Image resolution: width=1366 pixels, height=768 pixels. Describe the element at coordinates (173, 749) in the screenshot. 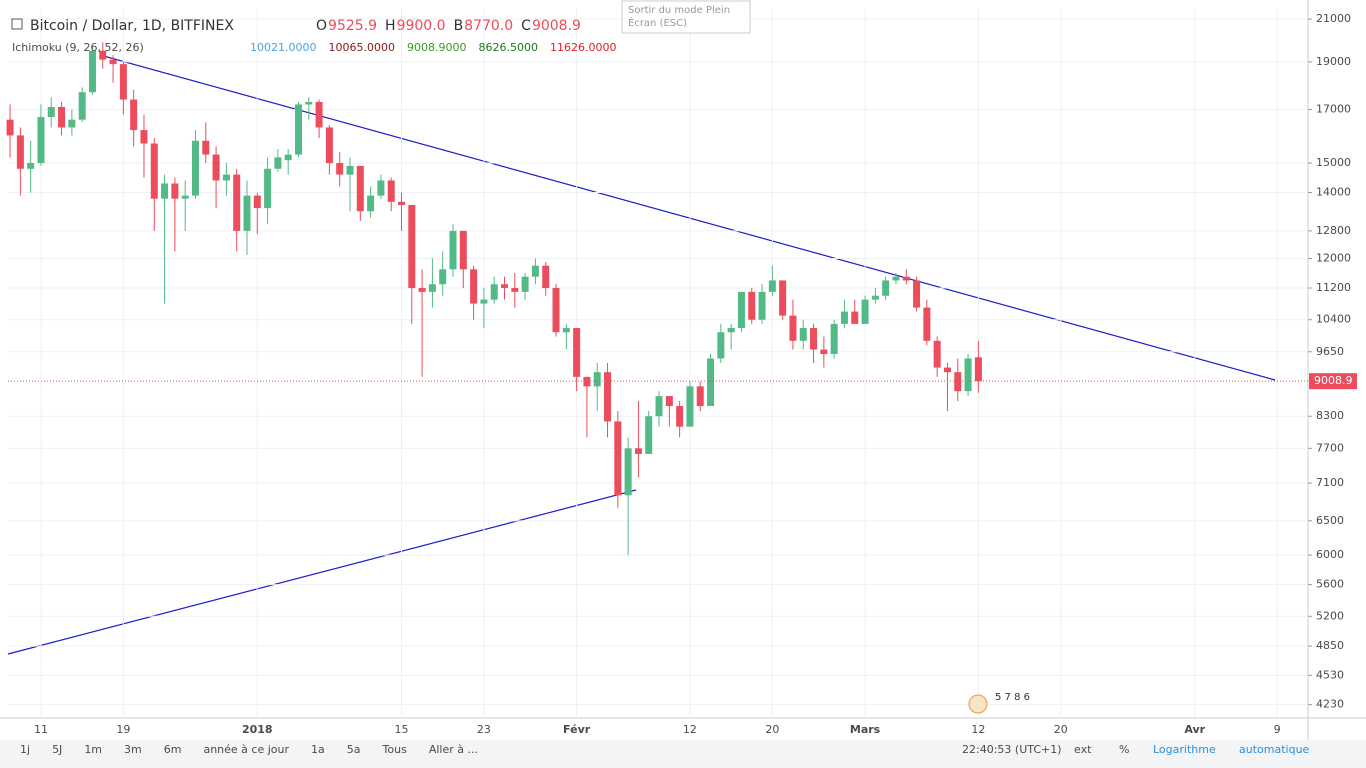

I see `range-button: 6m` at that location.